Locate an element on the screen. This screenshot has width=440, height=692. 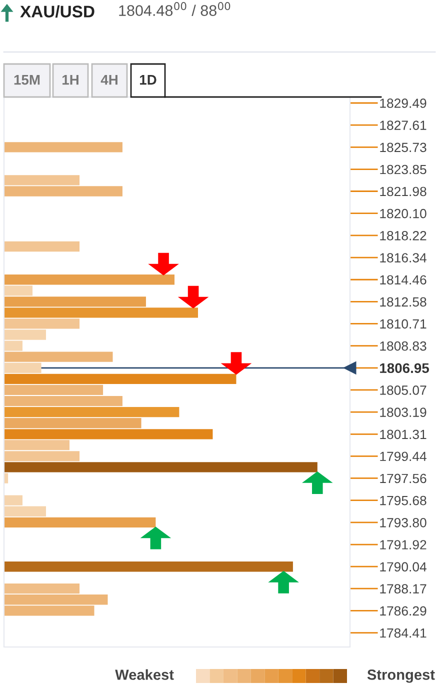
y-tick-label: 1803.19 is located at coordinates (403, 412).